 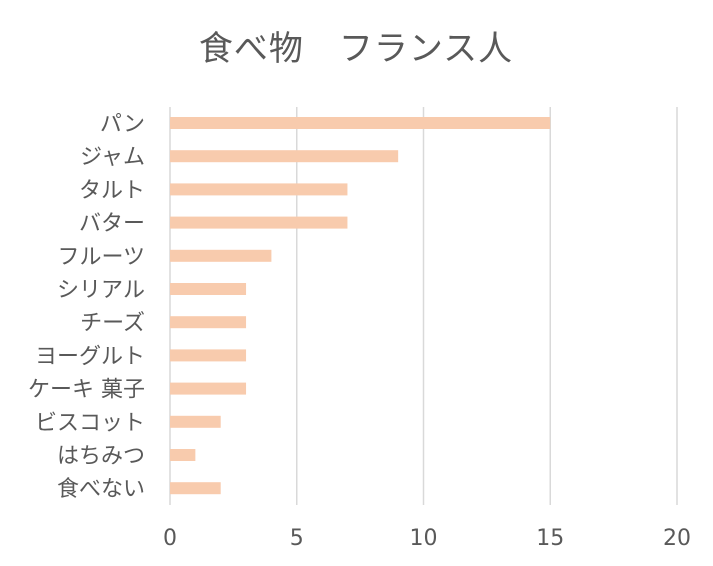 I want to click on x-tick-label: 0, so click(x=170, y=538).